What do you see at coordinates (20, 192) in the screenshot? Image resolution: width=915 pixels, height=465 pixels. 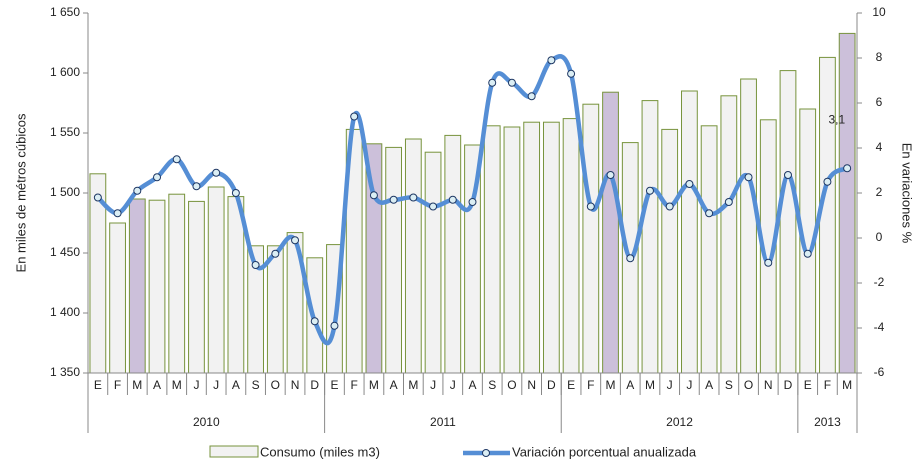 I see `y-axis-title: En miles de métros cúbicos` at bounding box center [20, 192].